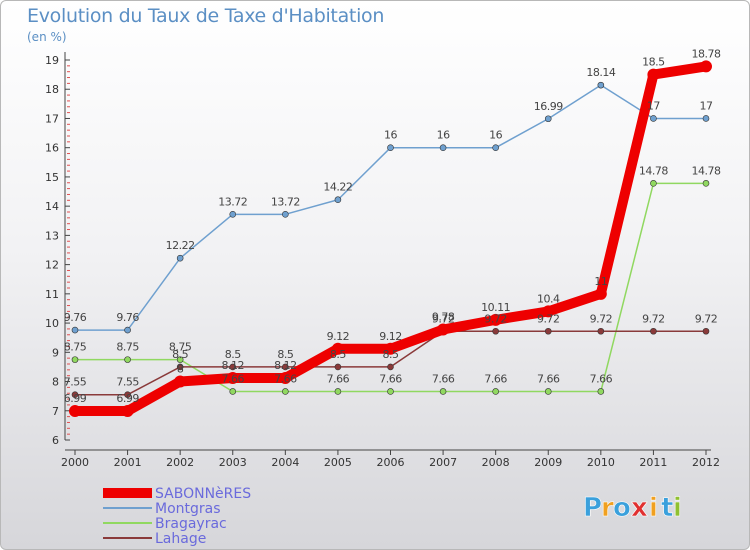  Describe the element at coordinates (337, 187) in the screenshot. I see `data-label: 14.22` at that location.